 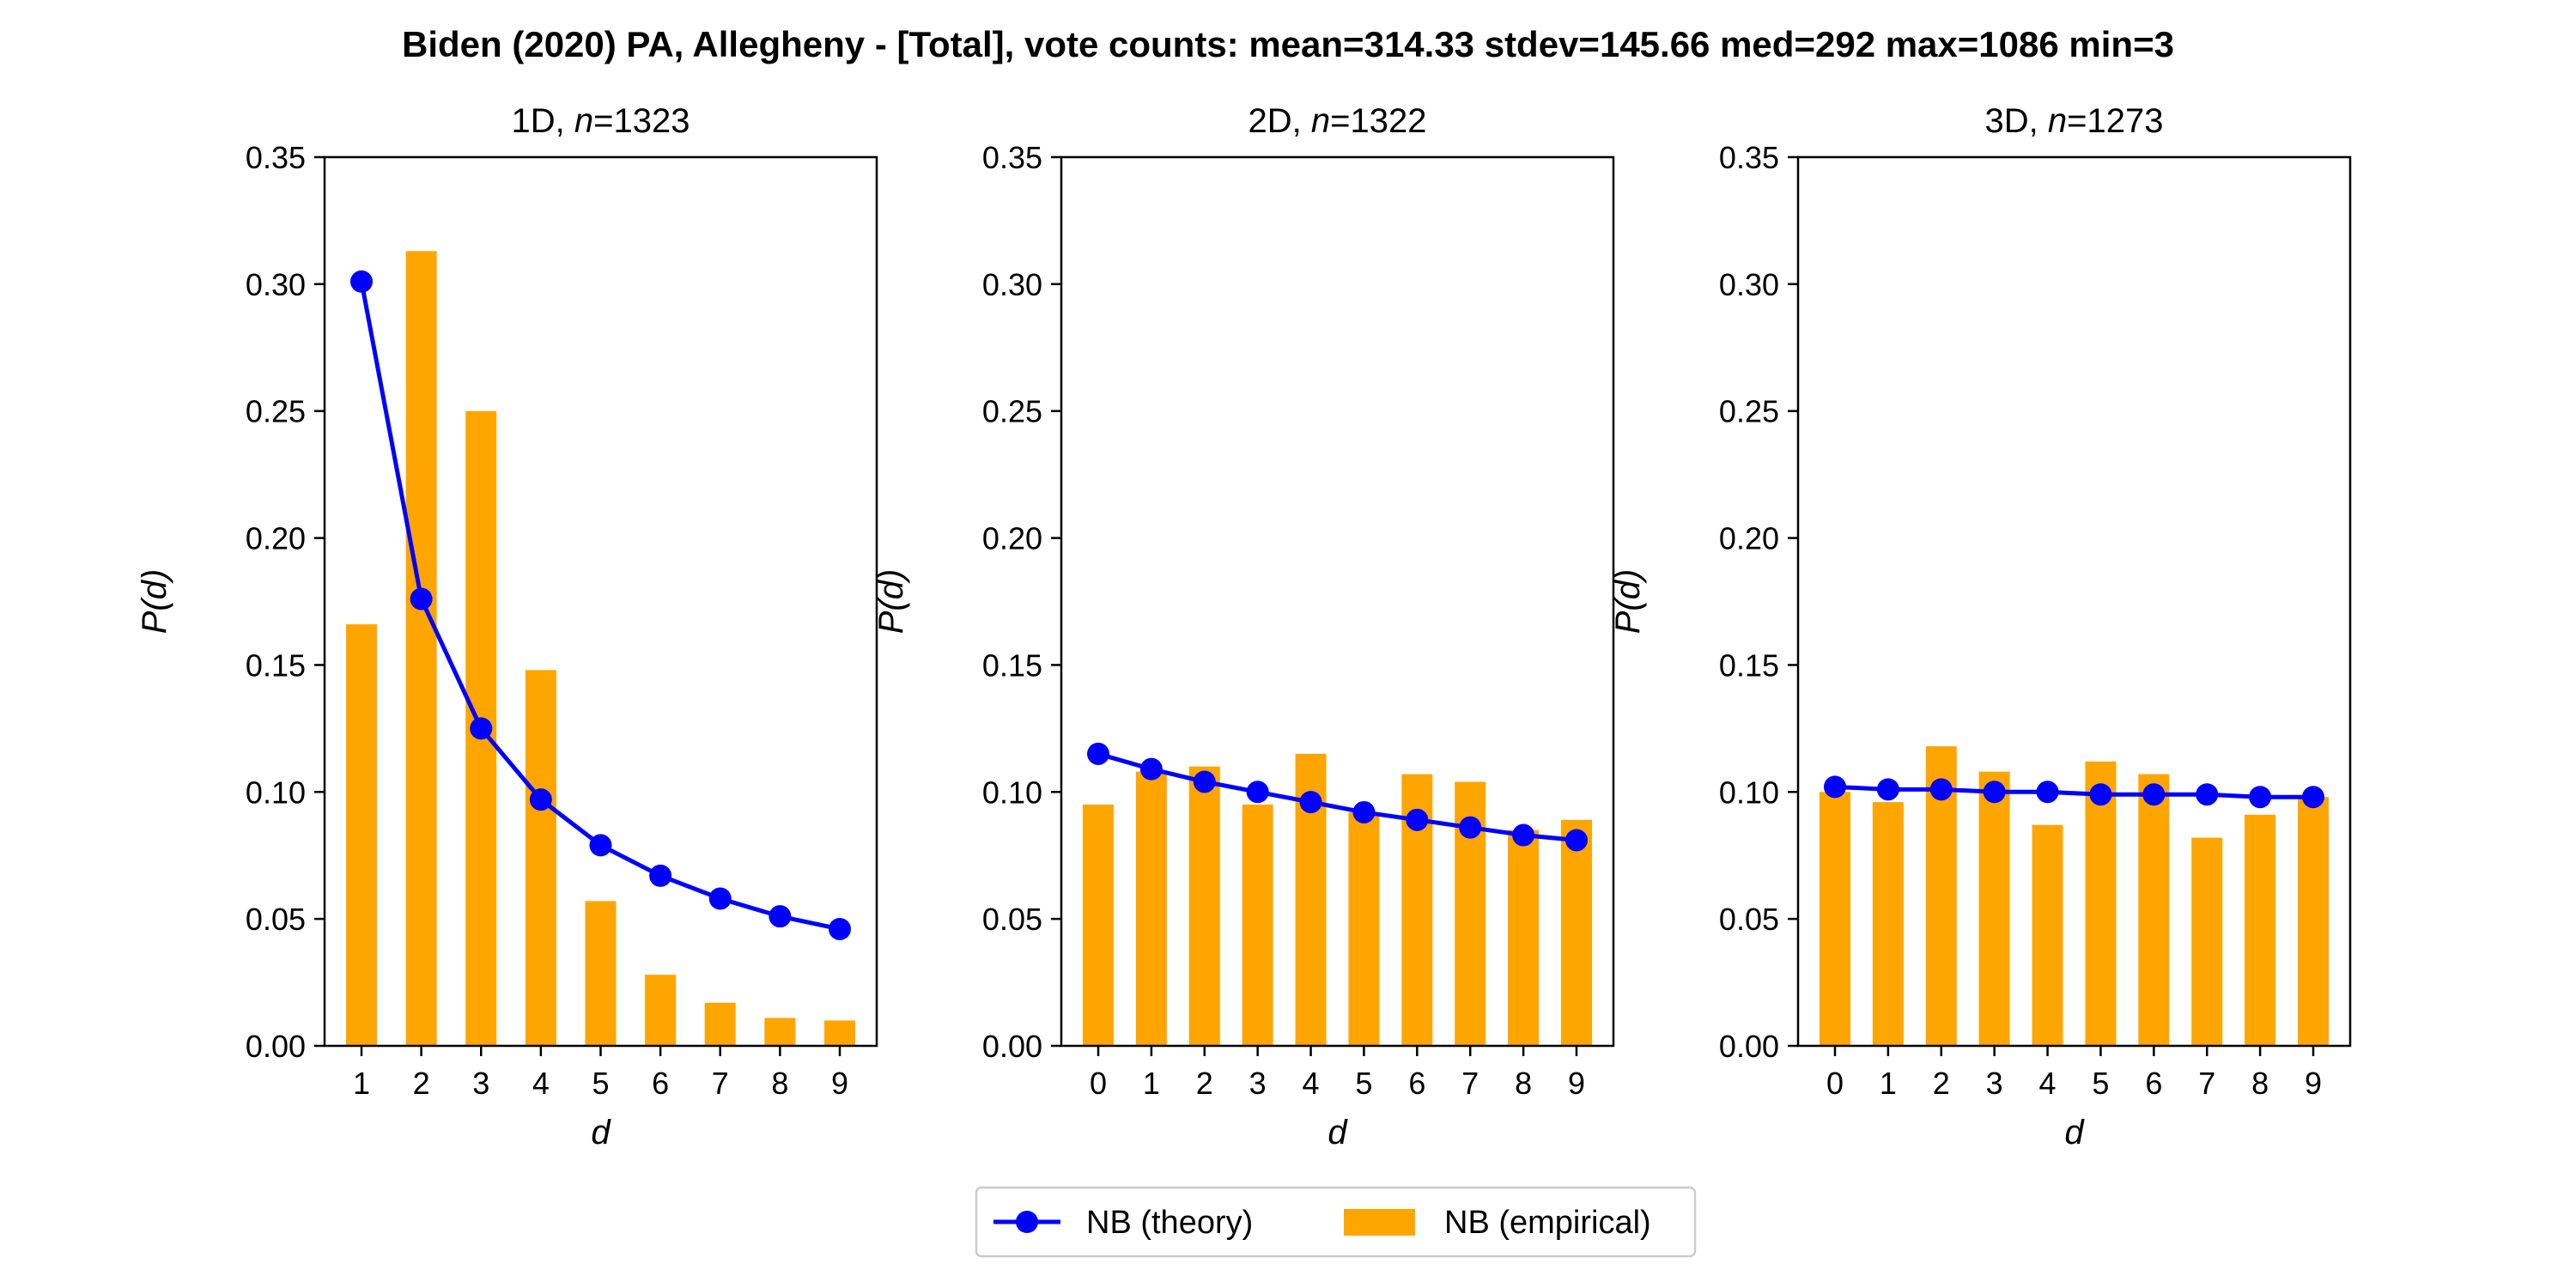 What do you see at coordinates (1379, 1222) in the screenshot?
I see `legend-empirical-swatch` at bounding box center [1379, 1222].